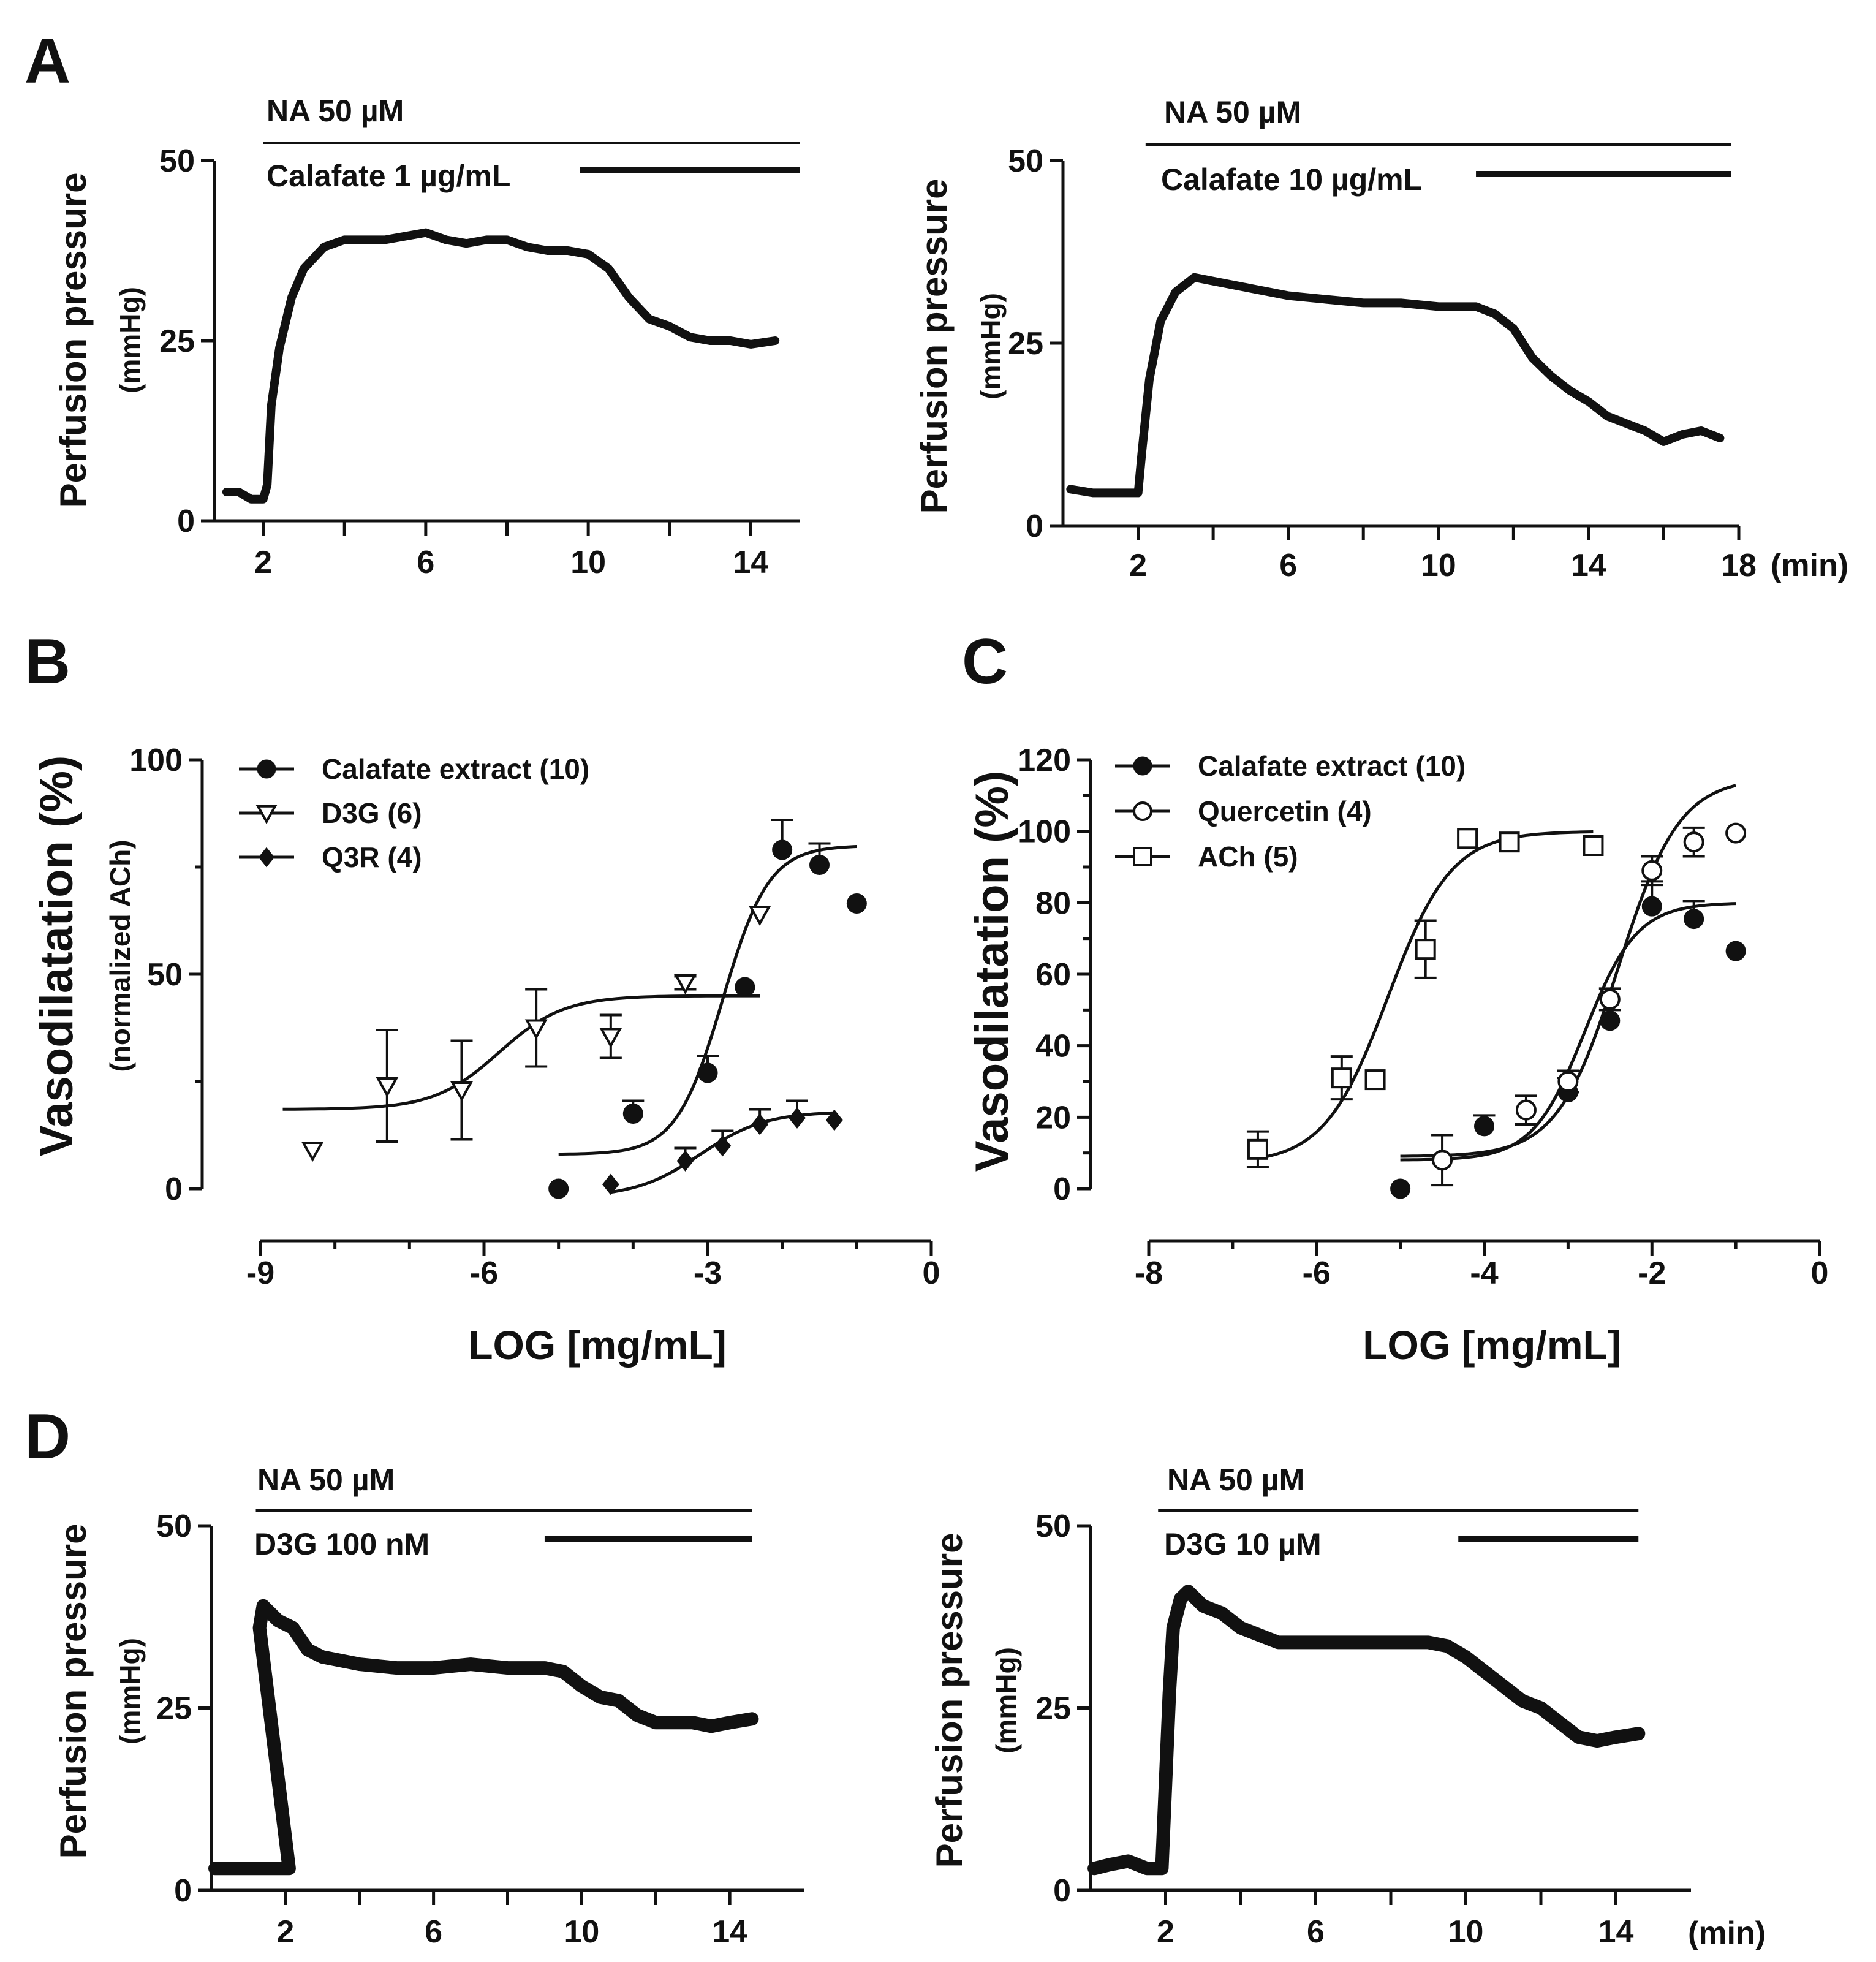 The width and height of the screenshot is (1876, 1962). I want to click on y-ticks: 0 50 100, so click(166, 975).